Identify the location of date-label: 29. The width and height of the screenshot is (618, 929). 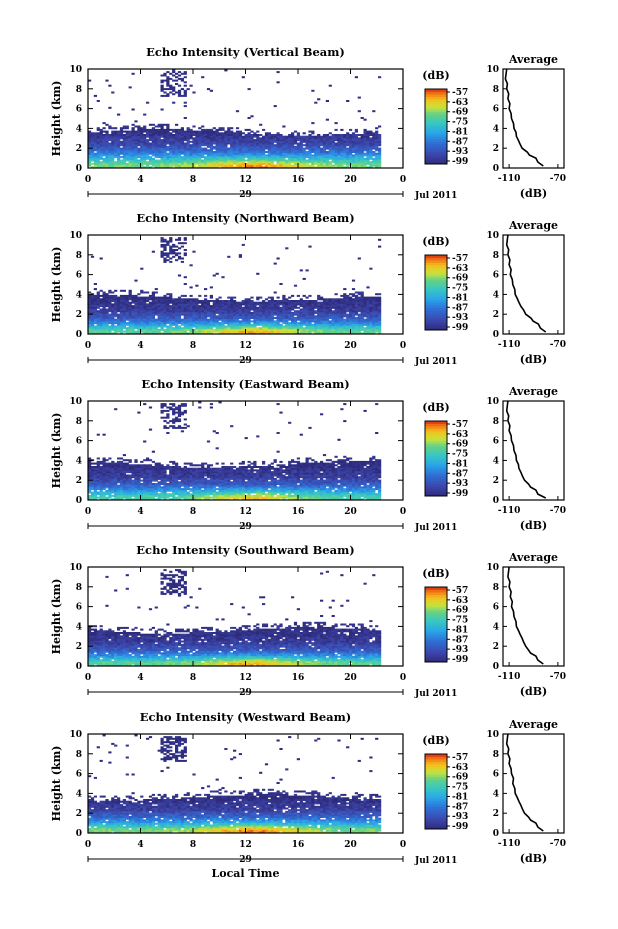
(245, 361).